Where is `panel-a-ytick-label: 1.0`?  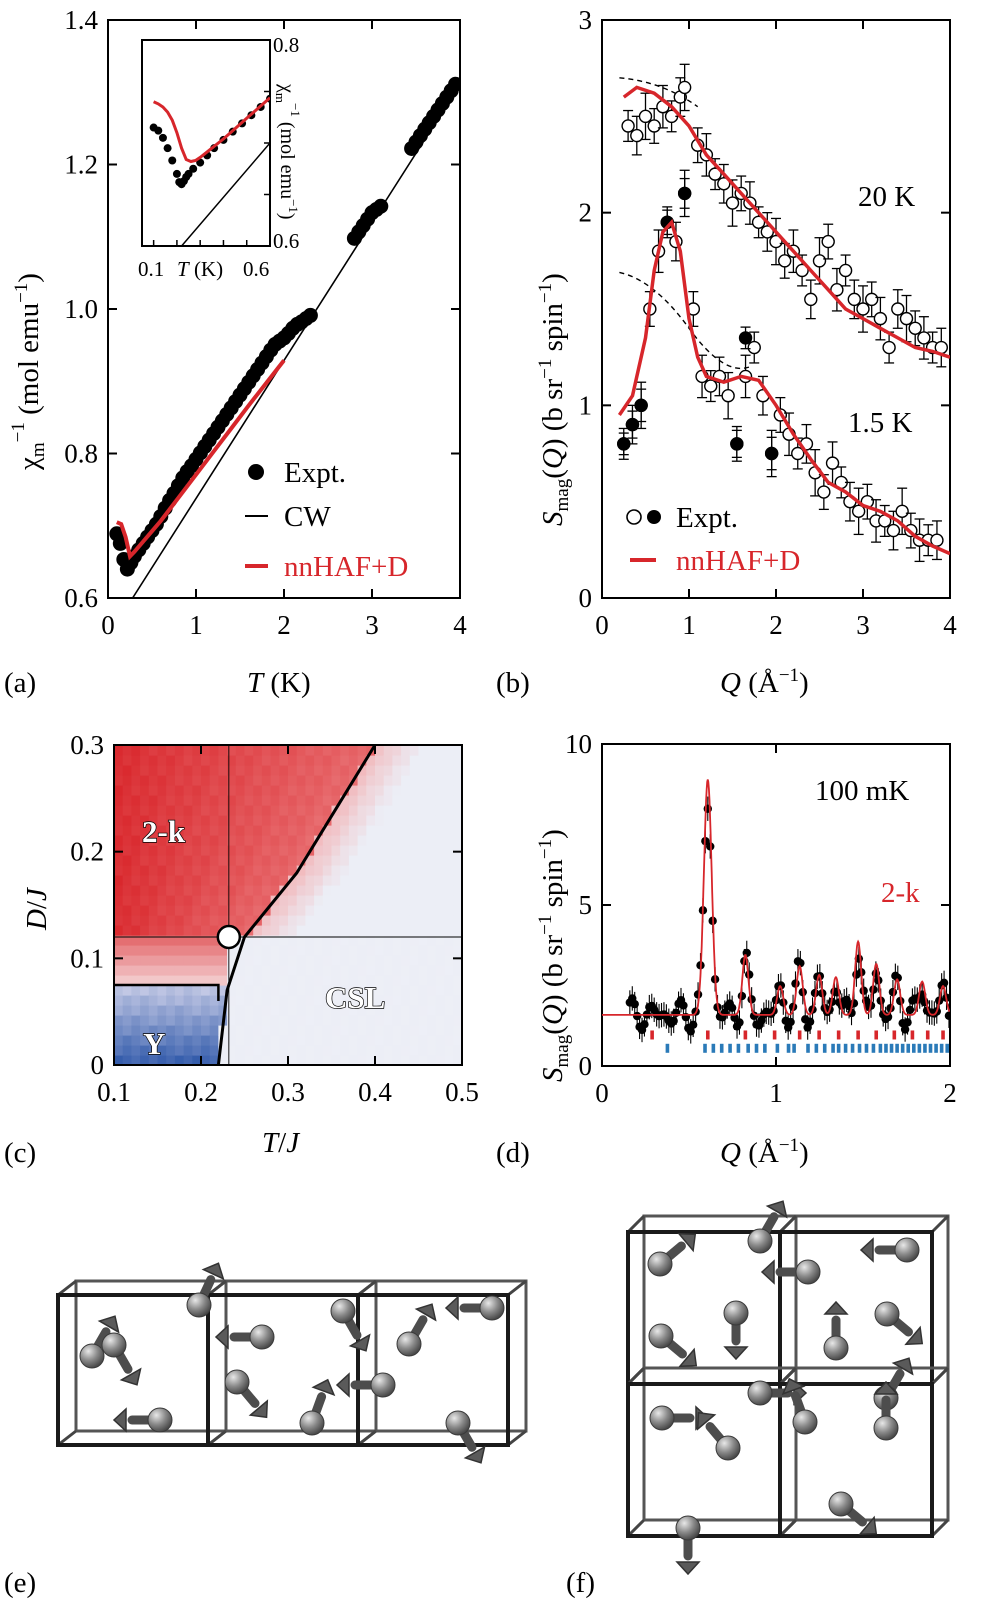
panel-a-ytick-label: 1.0 is located at coordinates (81, 309).